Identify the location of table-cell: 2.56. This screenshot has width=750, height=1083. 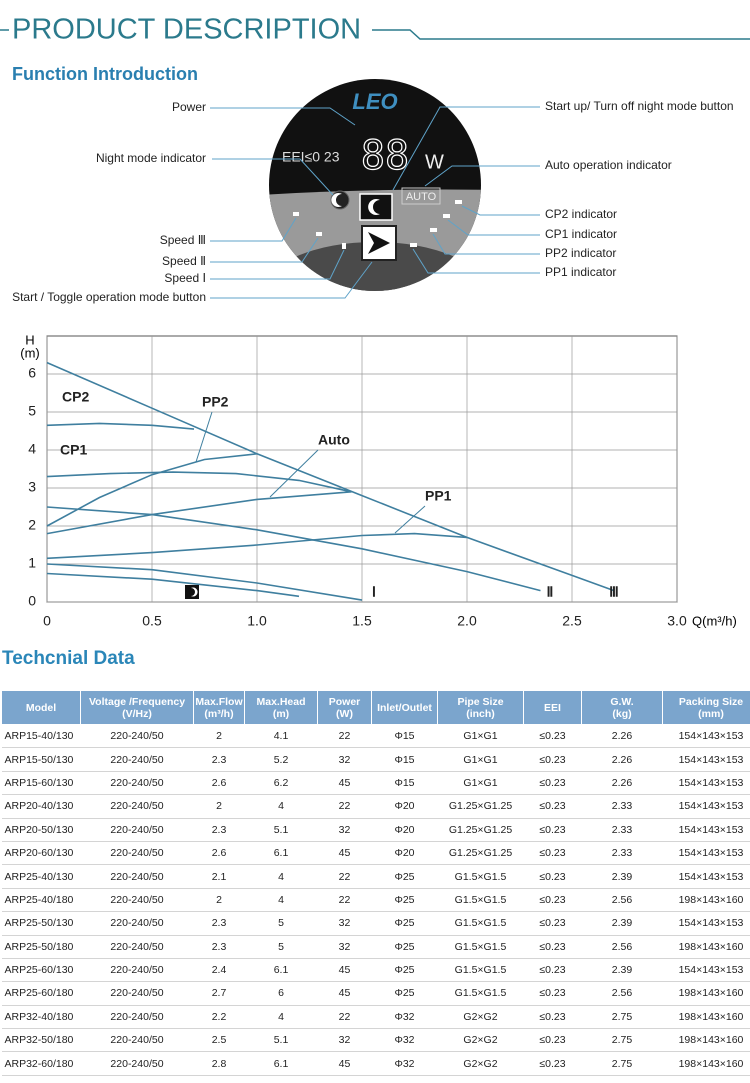
(622, 900).